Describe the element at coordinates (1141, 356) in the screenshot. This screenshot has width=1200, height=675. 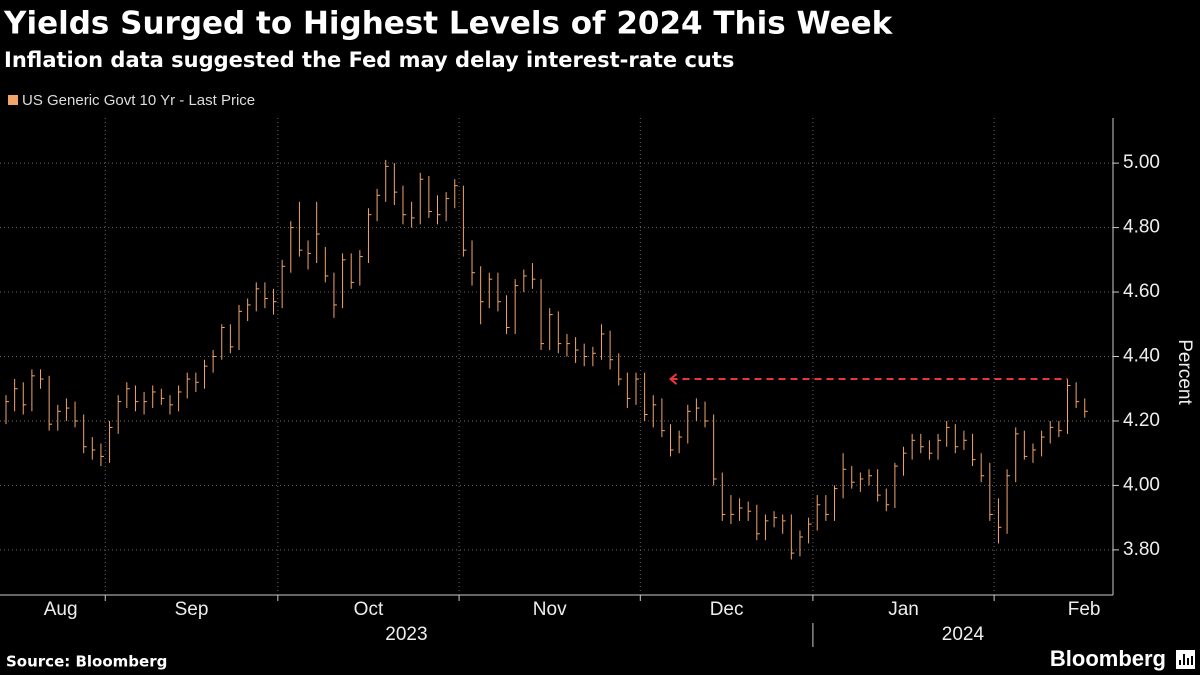
I see `y-tick-label: 4.40` at that location.